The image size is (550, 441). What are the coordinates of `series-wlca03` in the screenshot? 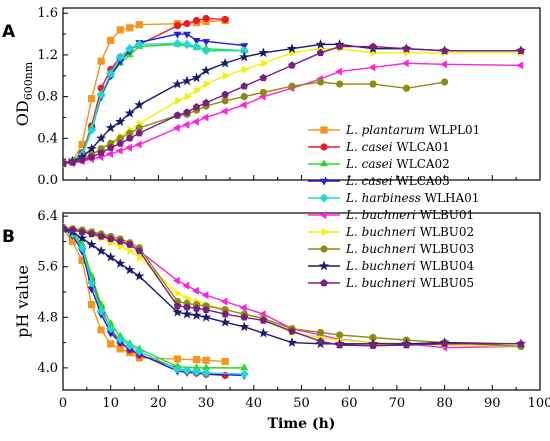 It's located at (156, 99).